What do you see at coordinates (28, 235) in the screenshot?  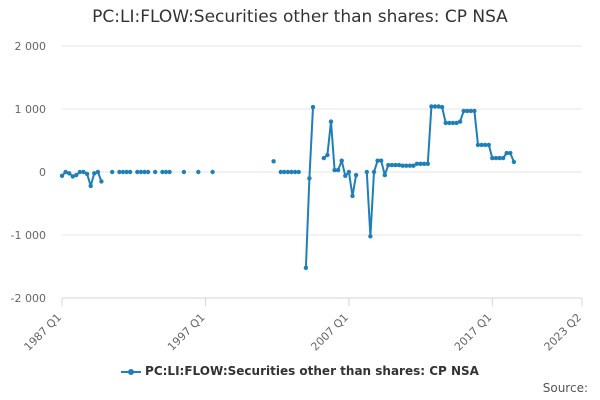 I see `y-tick-label: -1 000` at bounding box center [28, 235].